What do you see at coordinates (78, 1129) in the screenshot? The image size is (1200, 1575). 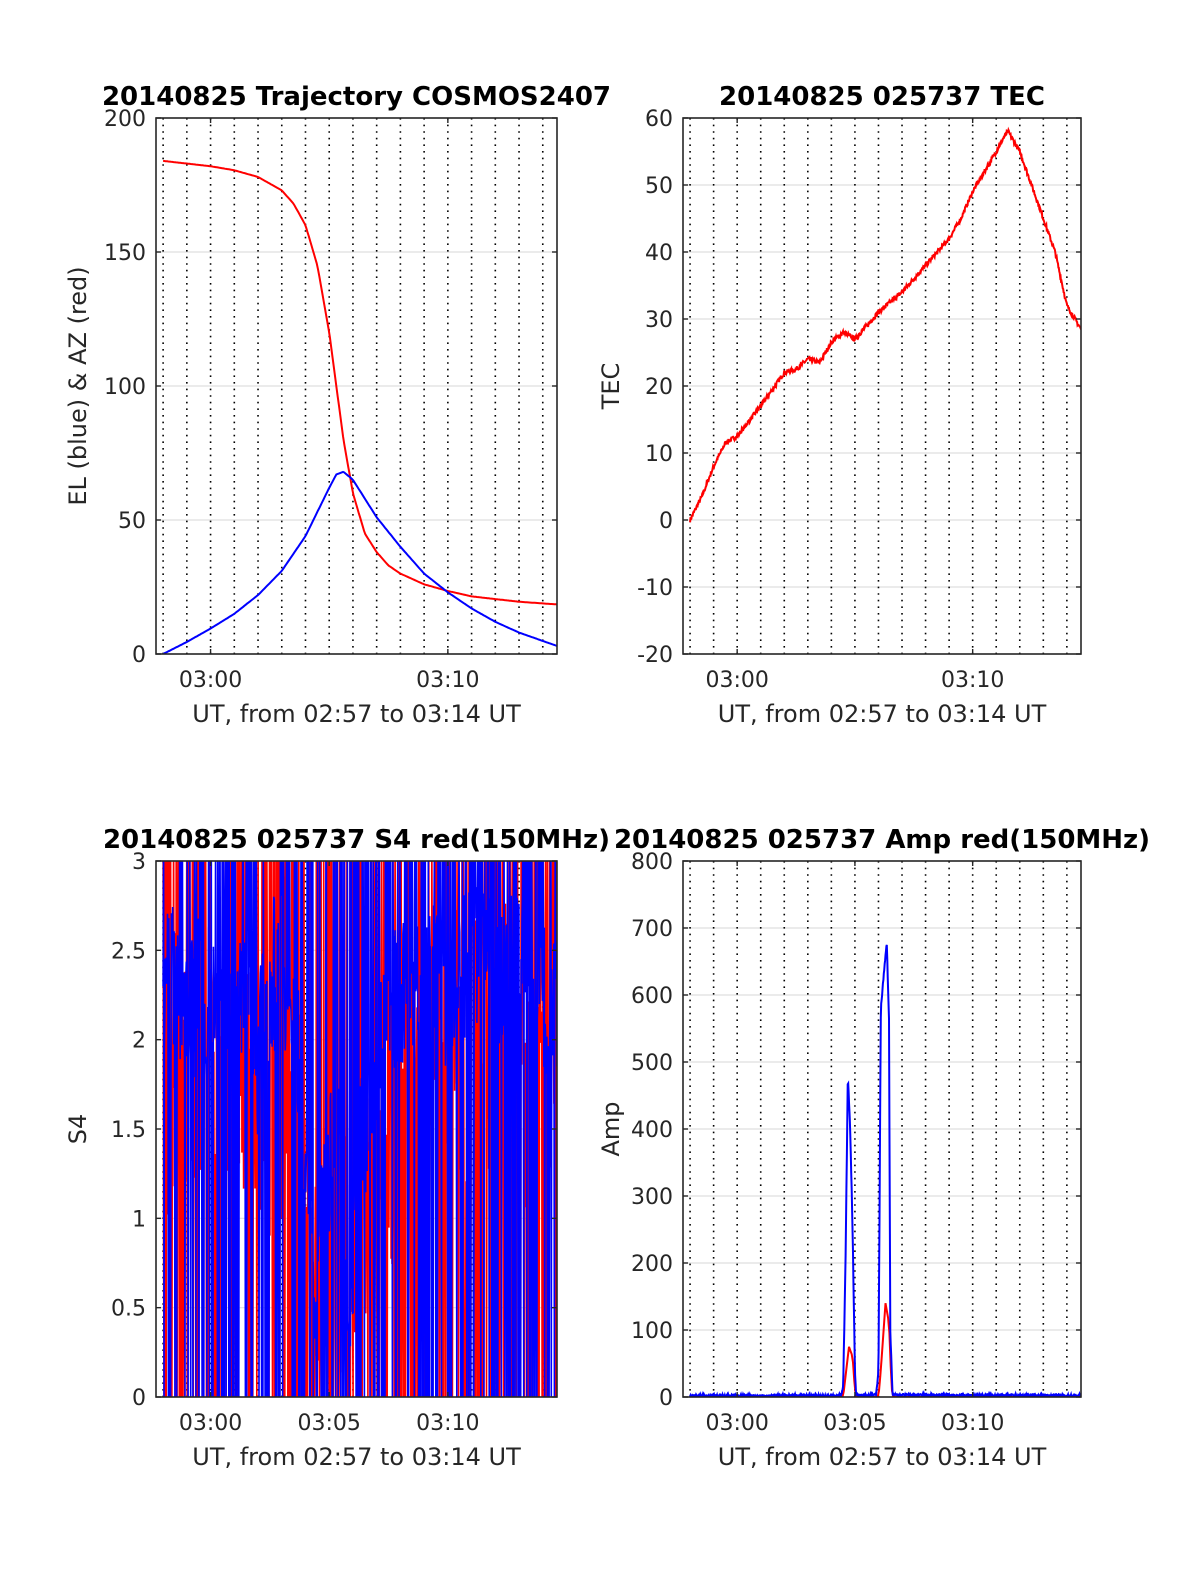 I see `y-axis-label: S4` at bounding box center [78, 1129].